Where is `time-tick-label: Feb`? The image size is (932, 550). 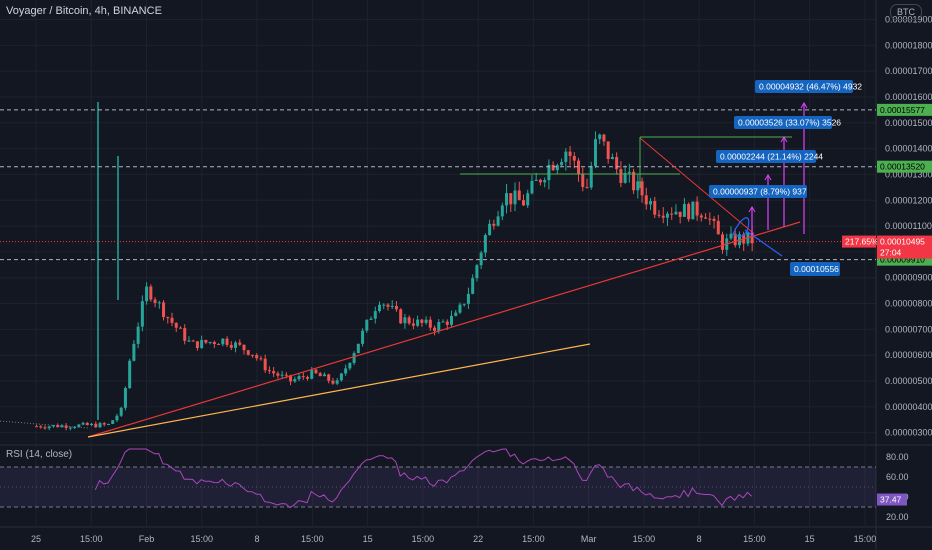 time-tick-label: Feb is located at coordinates (147, 539).